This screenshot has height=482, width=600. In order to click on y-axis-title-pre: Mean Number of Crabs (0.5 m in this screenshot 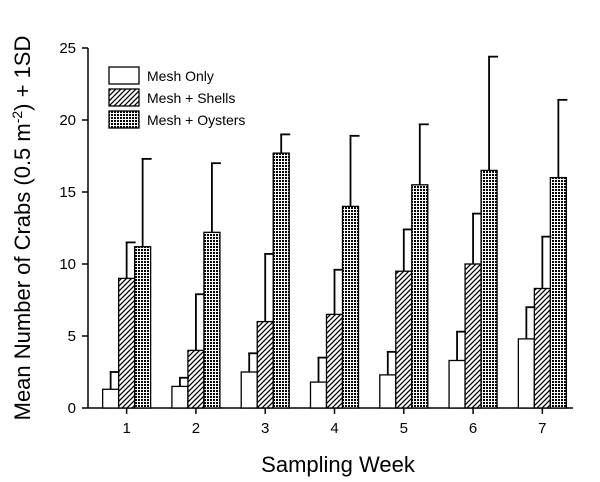, I will do `click(22, 271)`.